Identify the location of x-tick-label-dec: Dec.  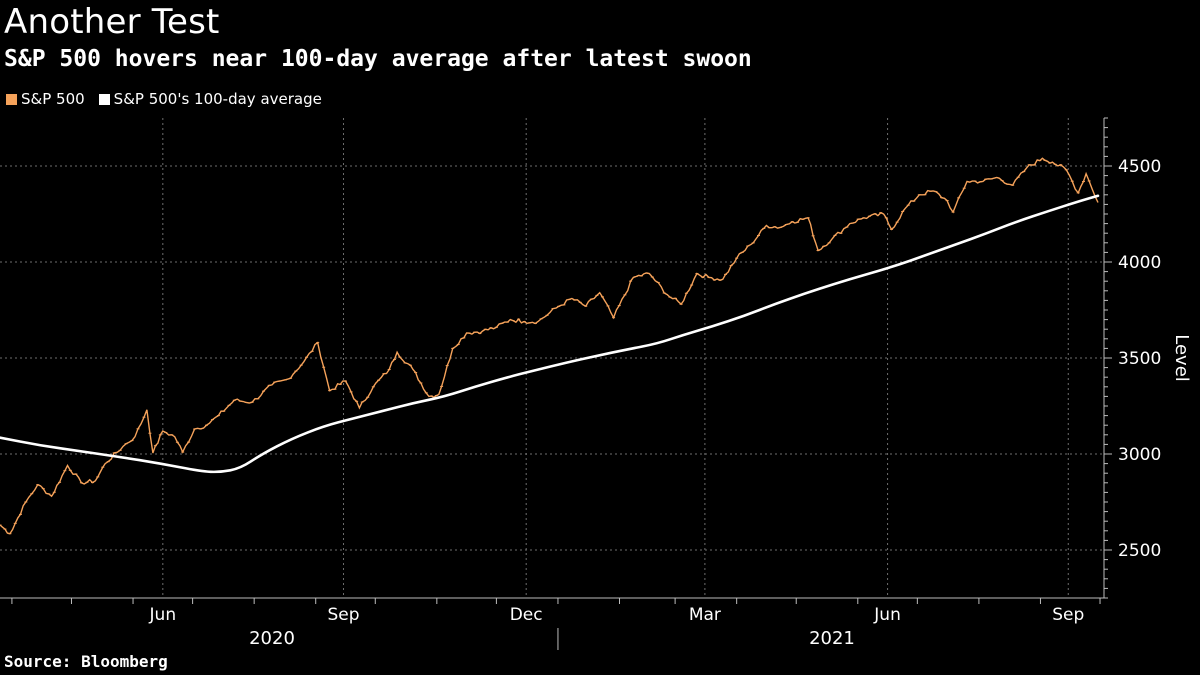
(526, 615).